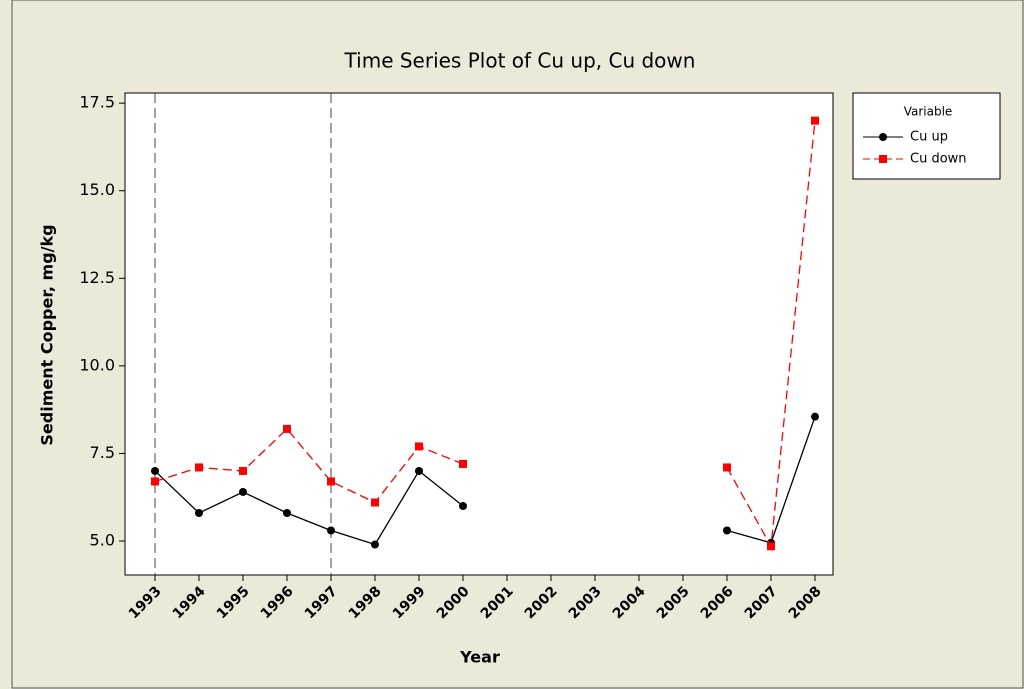 The image size is (1024, 689). I want to click on y-axis-label: Sediment Copper, mg/kg, so click(47, 334).